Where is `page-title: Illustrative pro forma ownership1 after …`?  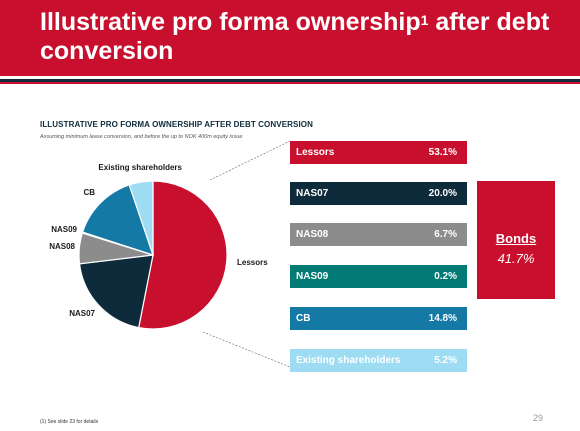
page-title: Illustrative pro forma ownership1 after … is located at coordinates (300, 37).